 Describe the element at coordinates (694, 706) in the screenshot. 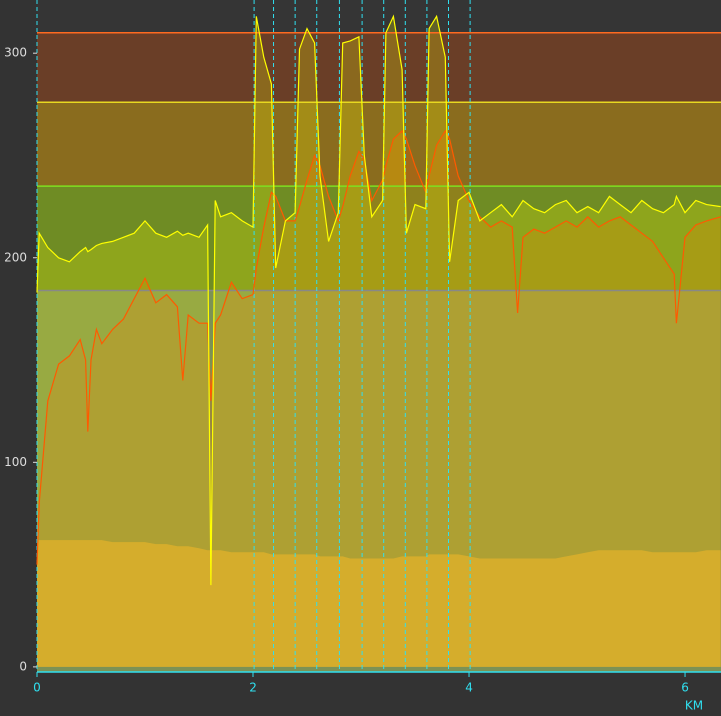

I see `x-axis-label: KM` at that location.